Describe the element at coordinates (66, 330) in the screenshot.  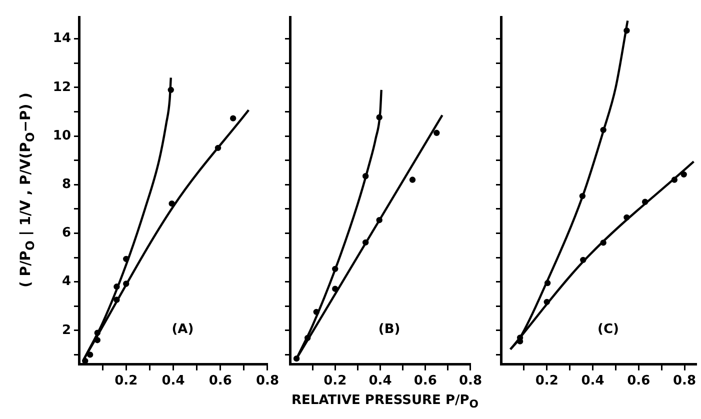
I see `y-tick-label: 2` at that location.